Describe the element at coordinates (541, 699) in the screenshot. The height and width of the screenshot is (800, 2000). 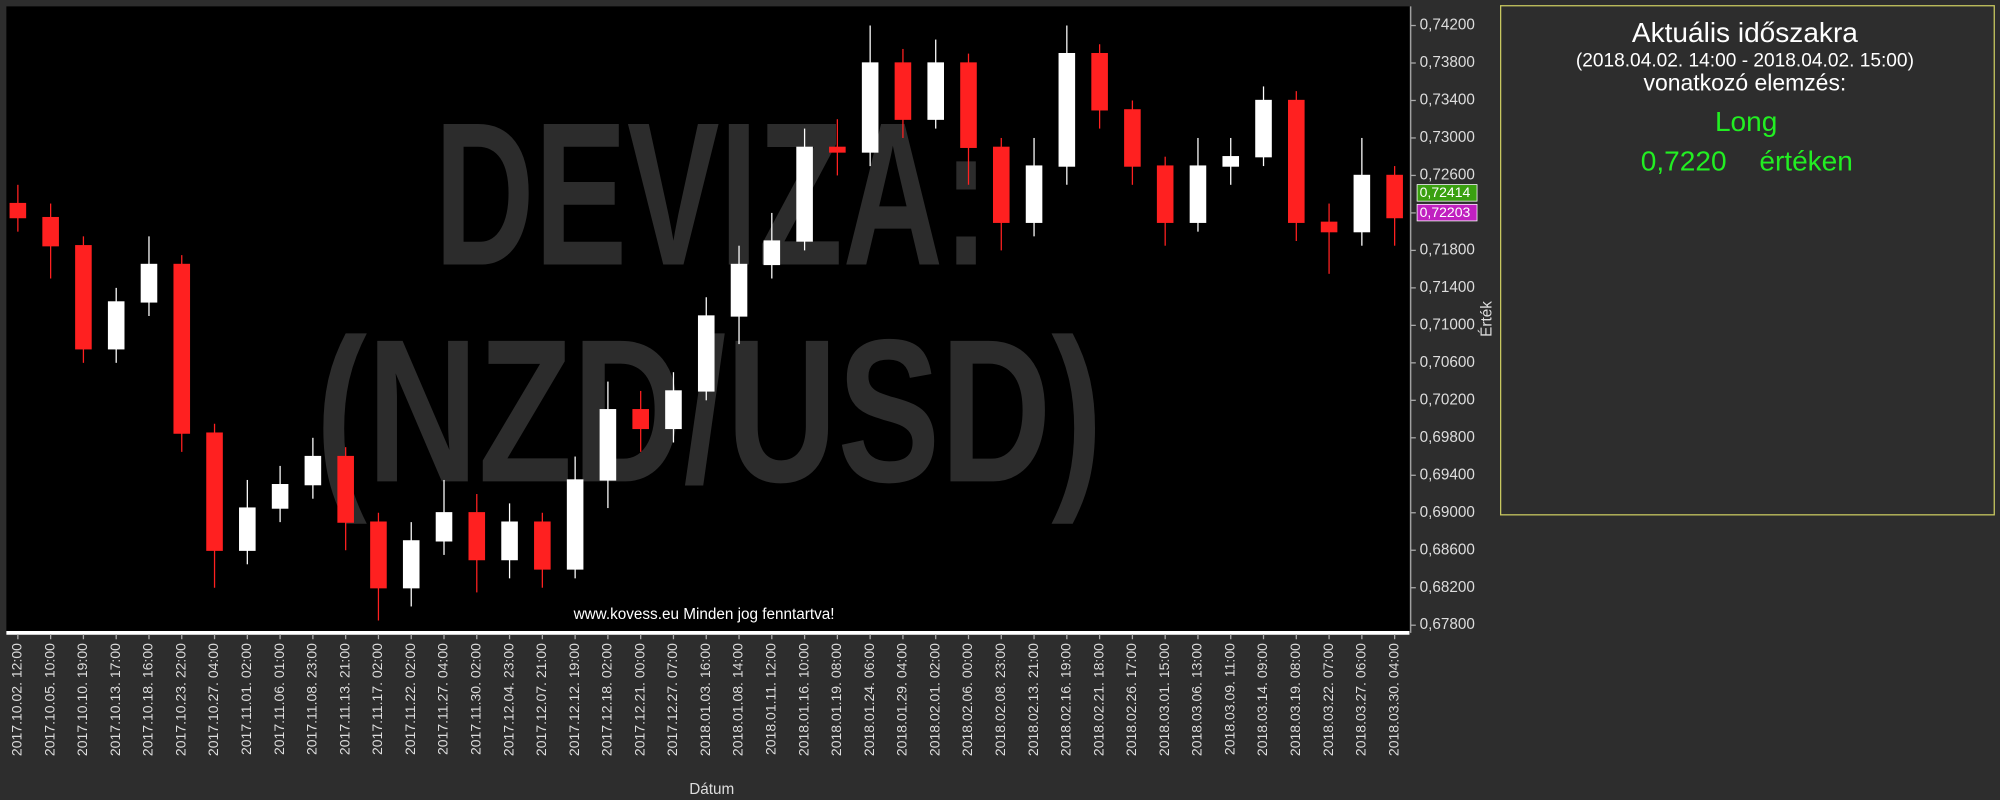
I see `x-tick-label: 2017.12.07. 21:00` at that location.